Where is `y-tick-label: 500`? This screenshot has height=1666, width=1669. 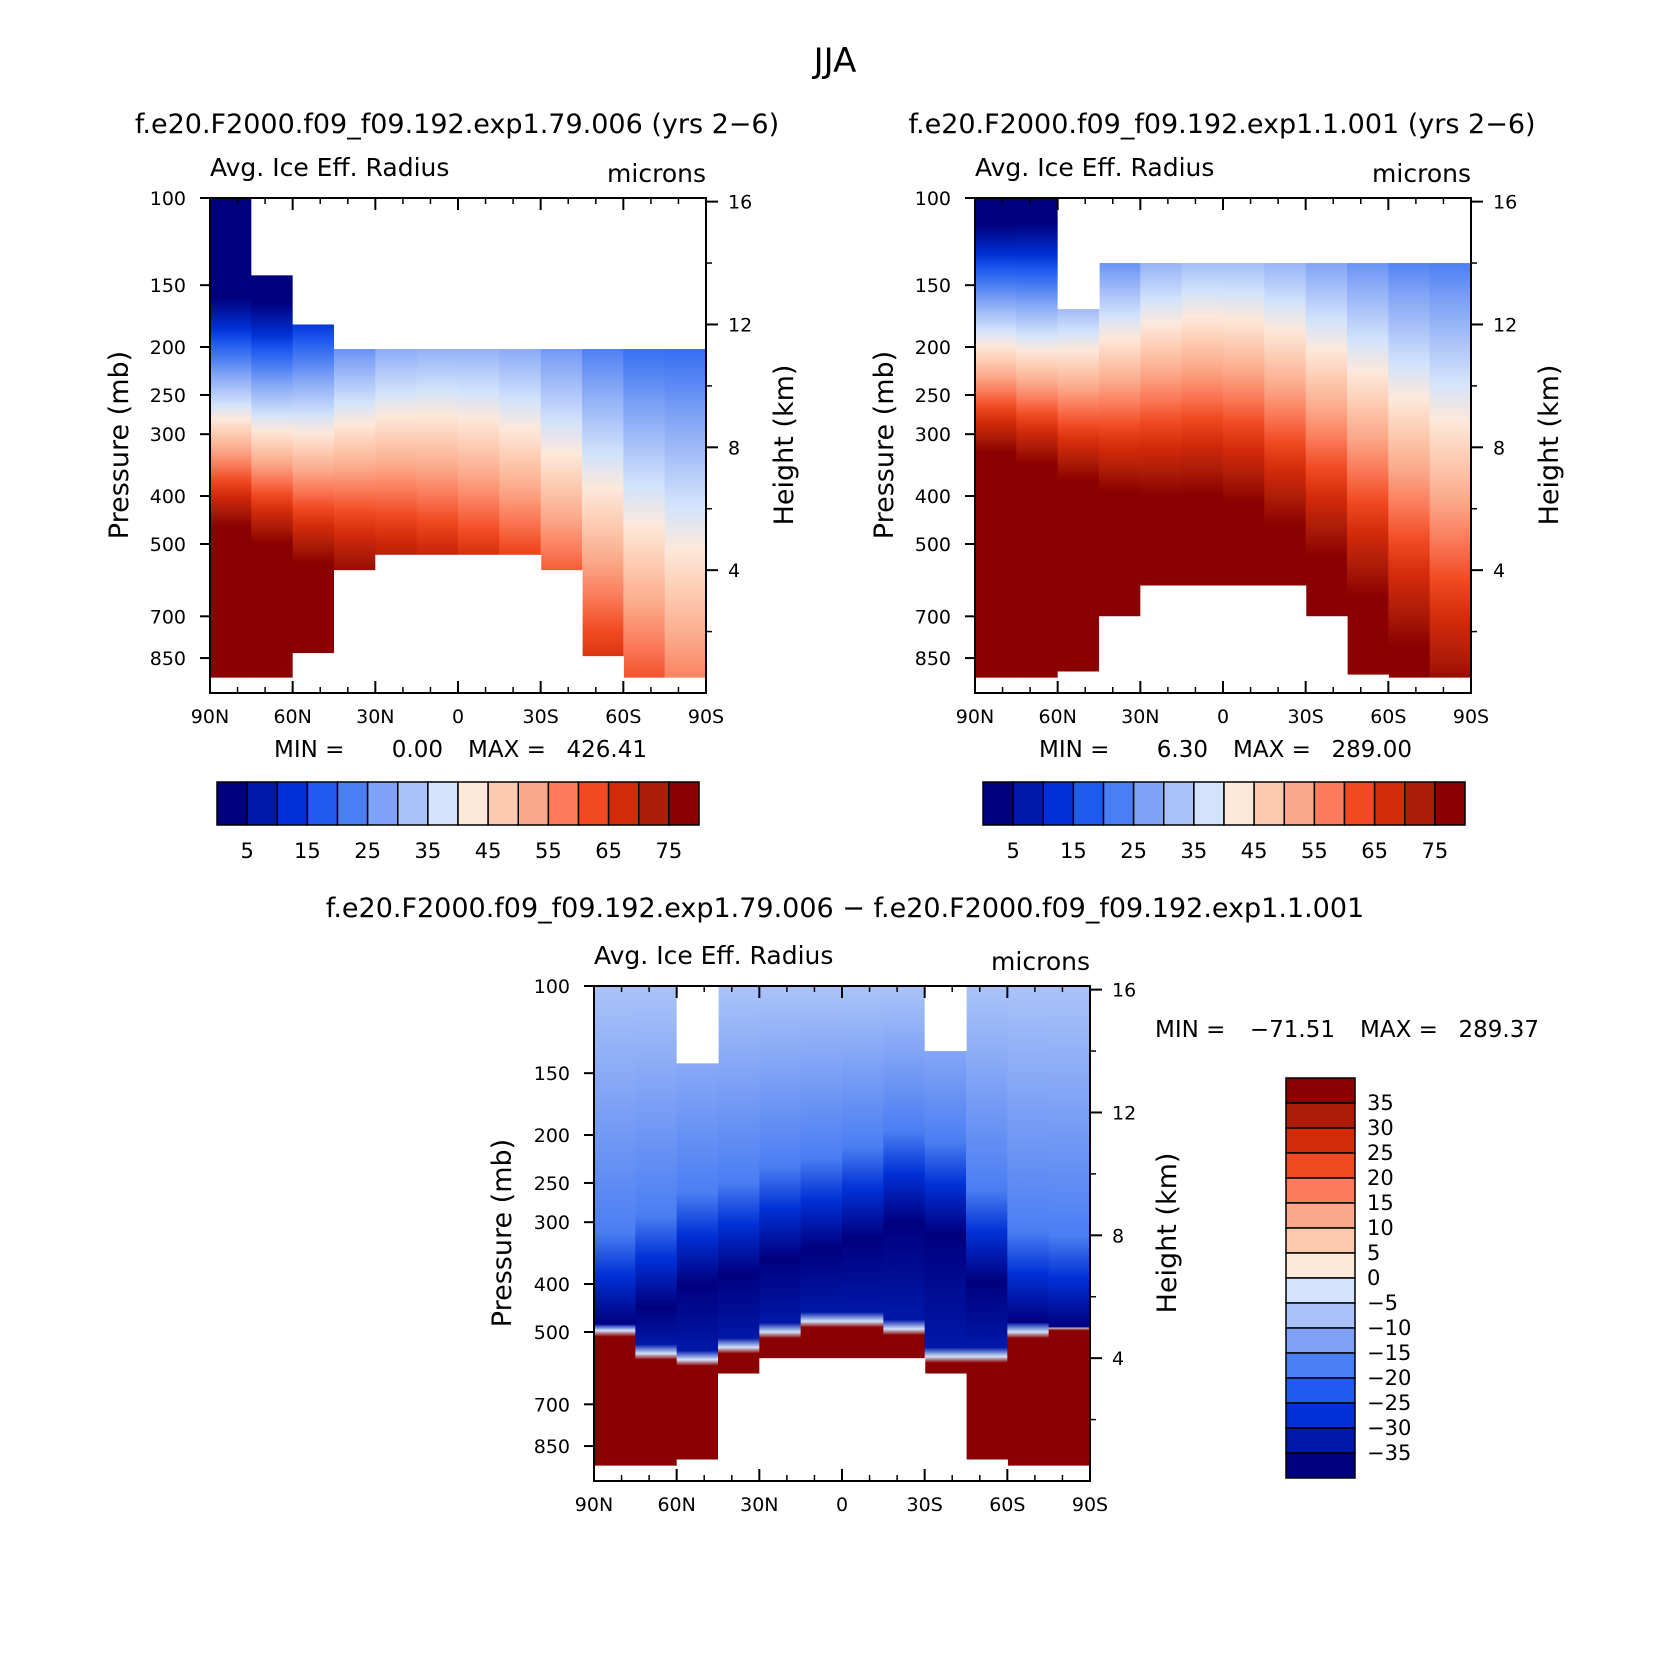 y-tick-label: 500 is located at coordinates (168, 545).